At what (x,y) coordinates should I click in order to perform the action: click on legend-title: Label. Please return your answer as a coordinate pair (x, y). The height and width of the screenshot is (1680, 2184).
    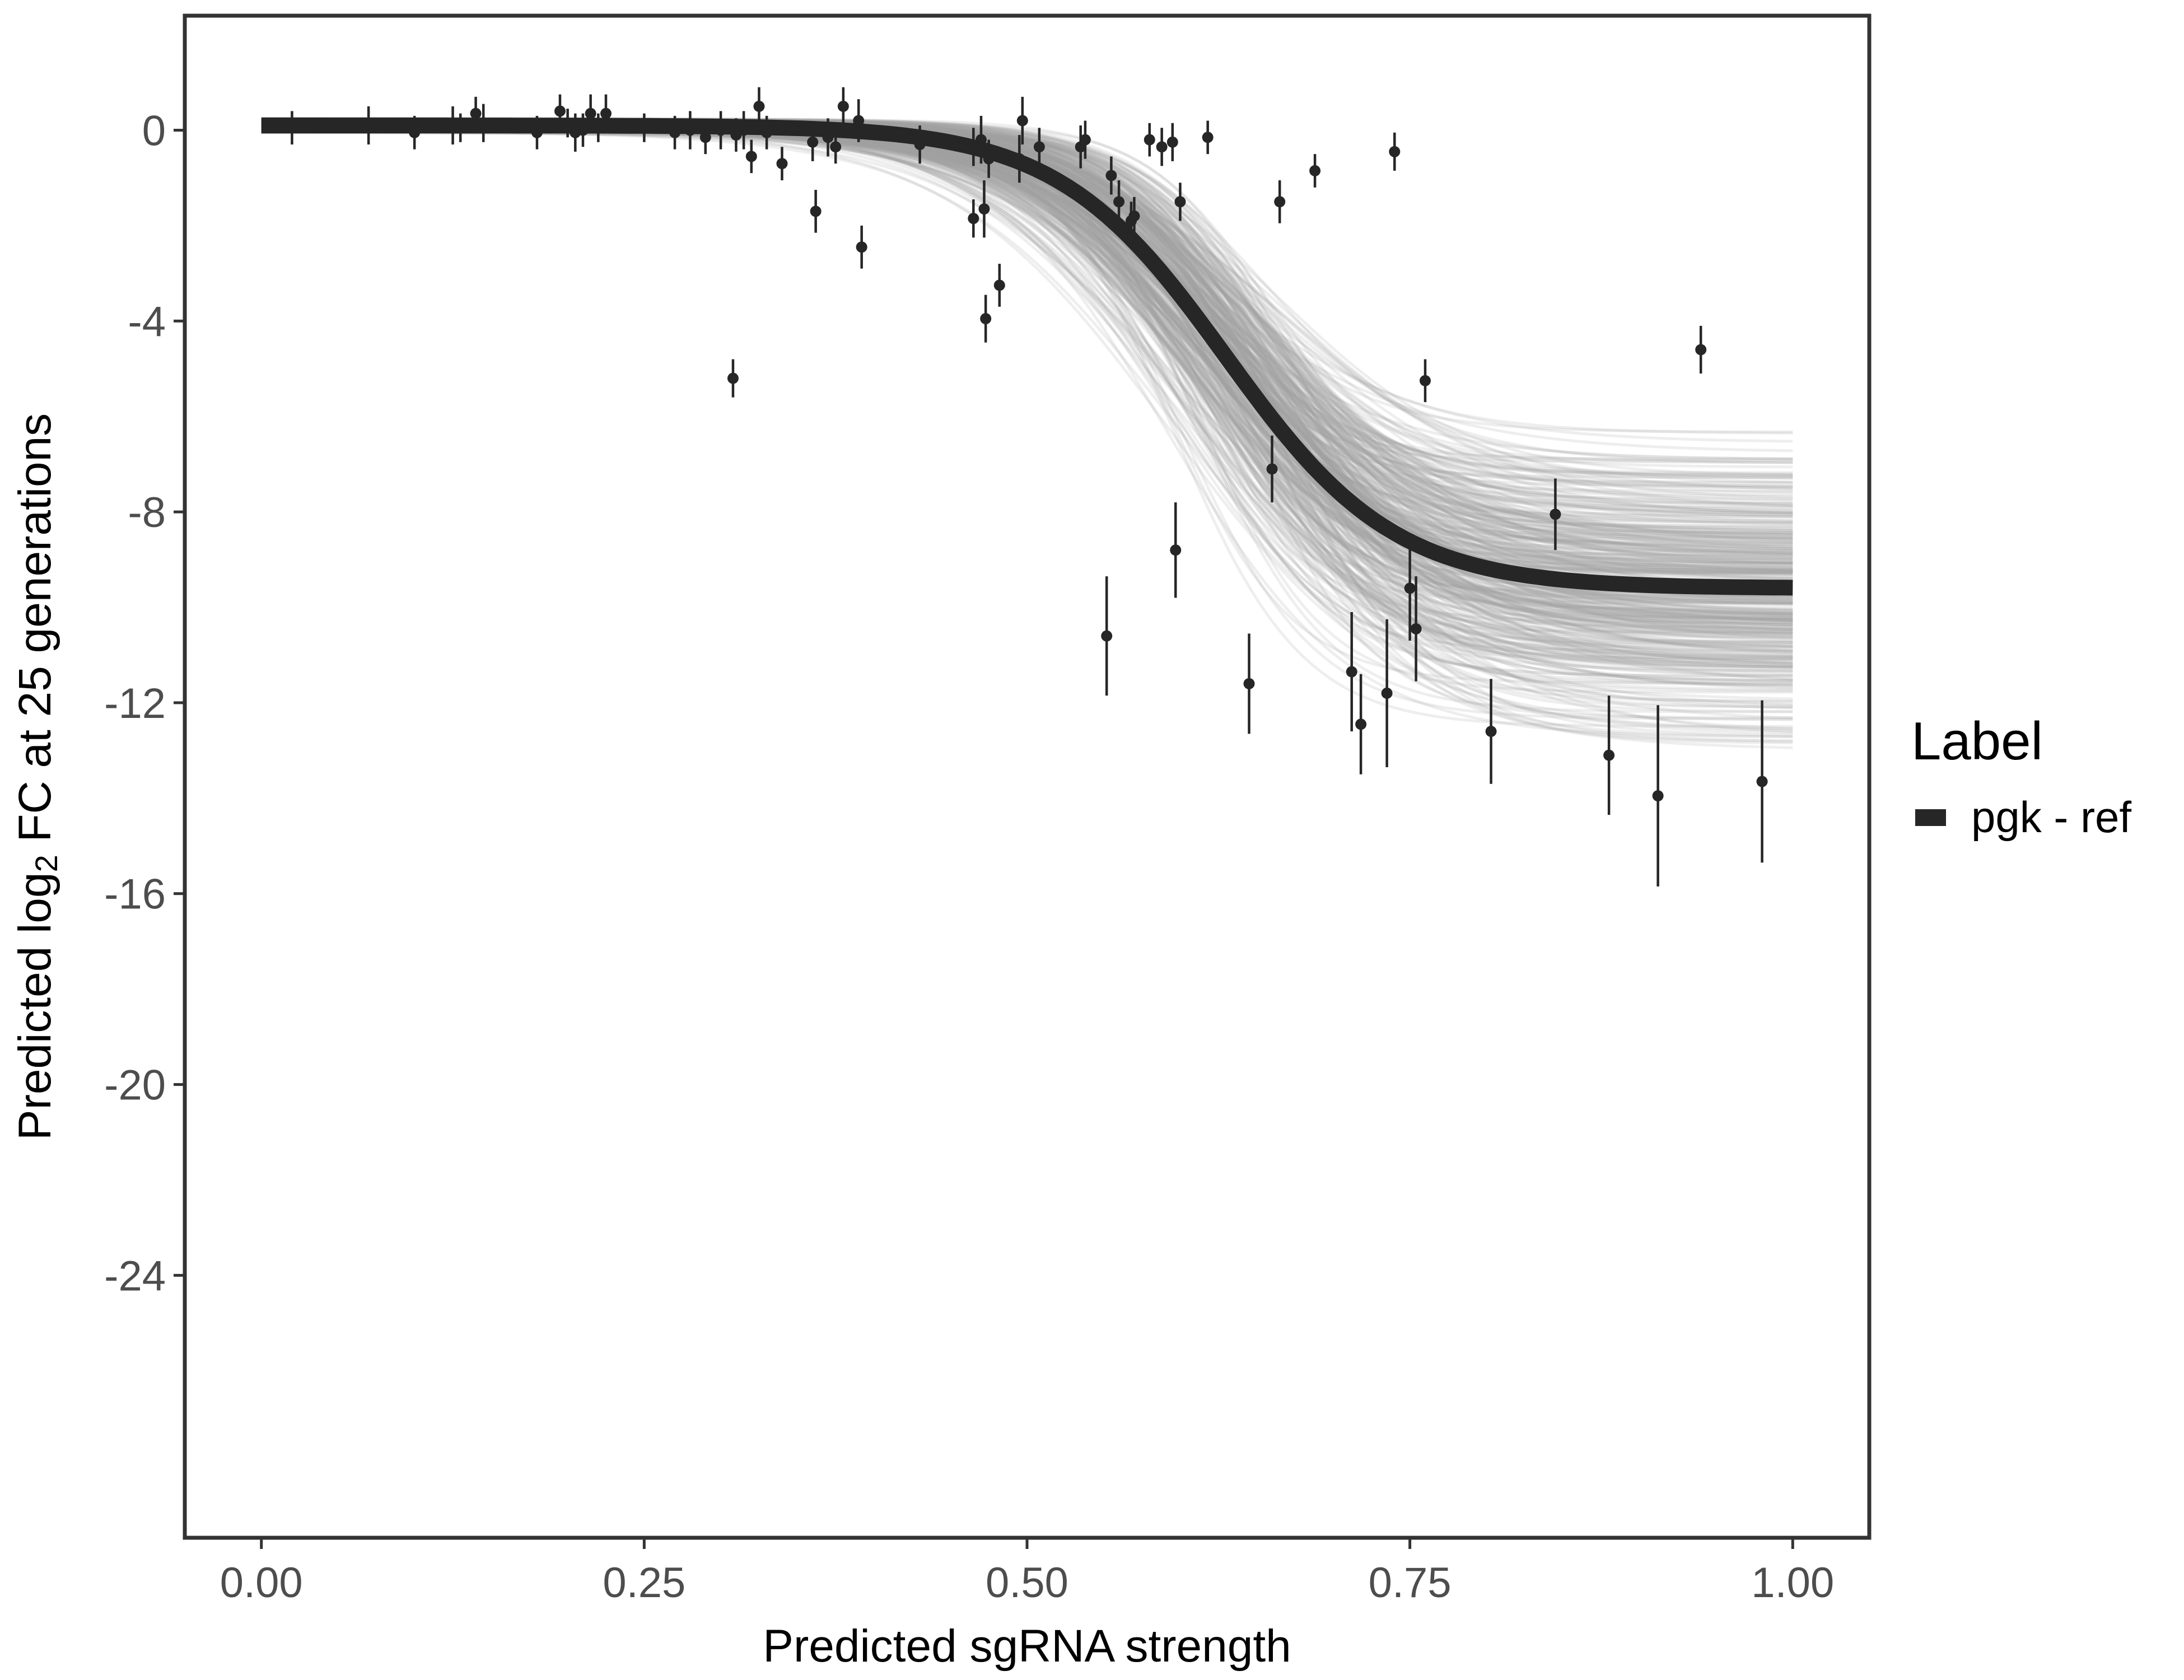
    Looking at the image, I should click on (1977, 741).